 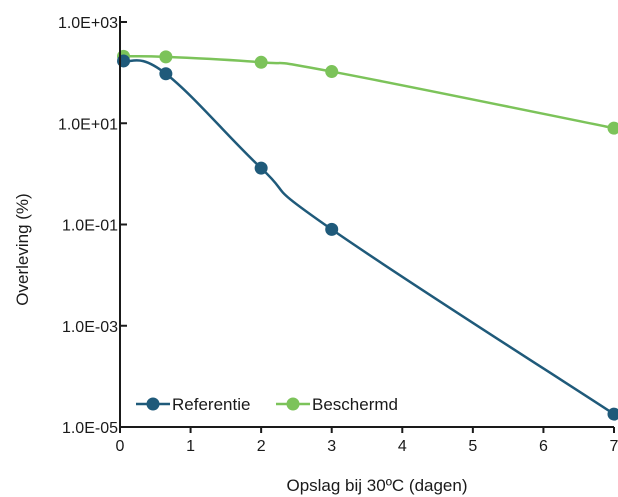 What do you see at coordinates (355, 404) in the screenshot?
I see `legend-label: Beschermd` at bounding box center [355, 404].